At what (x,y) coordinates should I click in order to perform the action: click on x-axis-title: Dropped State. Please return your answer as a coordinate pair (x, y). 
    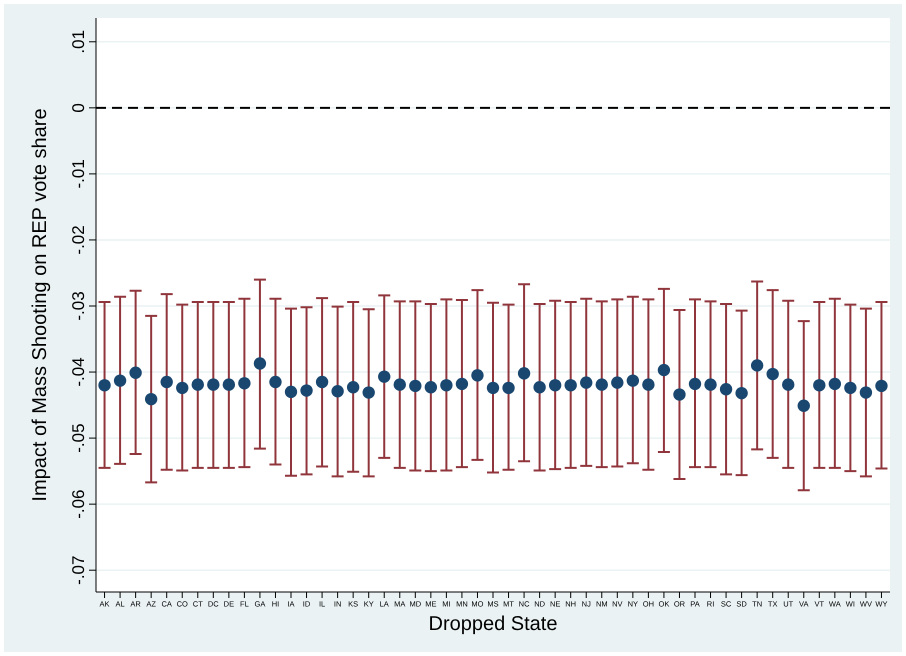
    Looking at the image, I should click on (493, 624).